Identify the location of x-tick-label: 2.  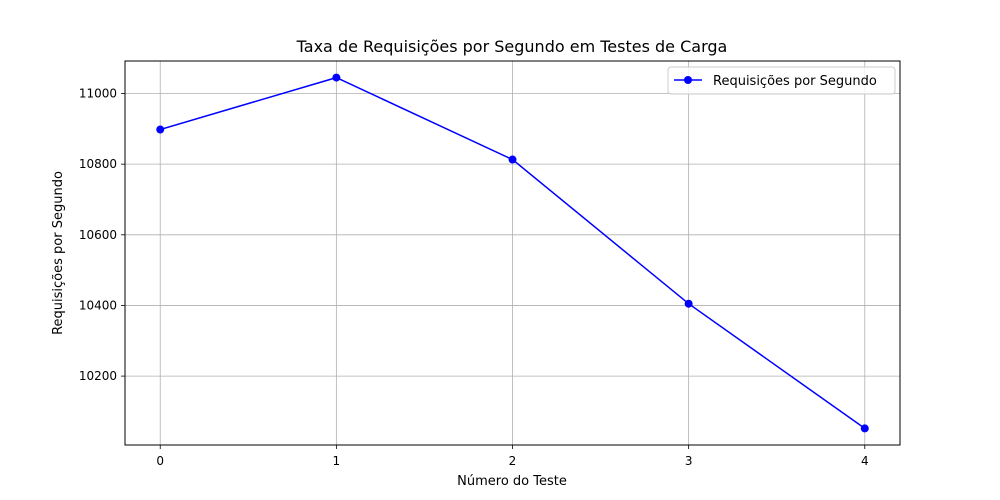
(513, 461).